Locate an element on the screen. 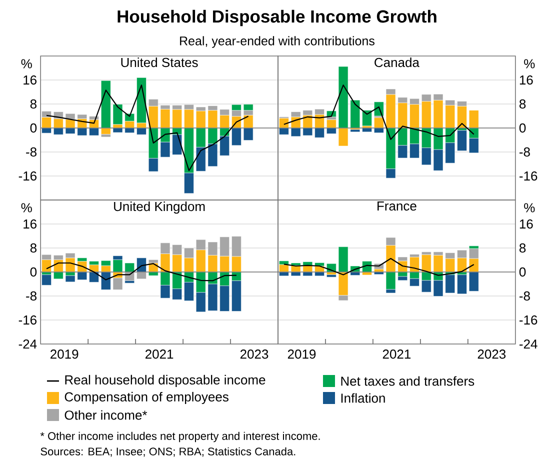 This screenshot has height=459, width=544. text: Real, year-ended with contributions is located at coordinates (277, 42).